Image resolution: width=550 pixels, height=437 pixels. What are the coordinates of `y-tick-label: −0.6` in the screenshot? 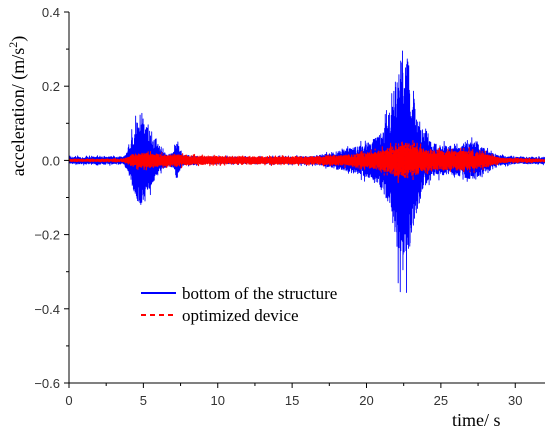 It's located at (47, 383).